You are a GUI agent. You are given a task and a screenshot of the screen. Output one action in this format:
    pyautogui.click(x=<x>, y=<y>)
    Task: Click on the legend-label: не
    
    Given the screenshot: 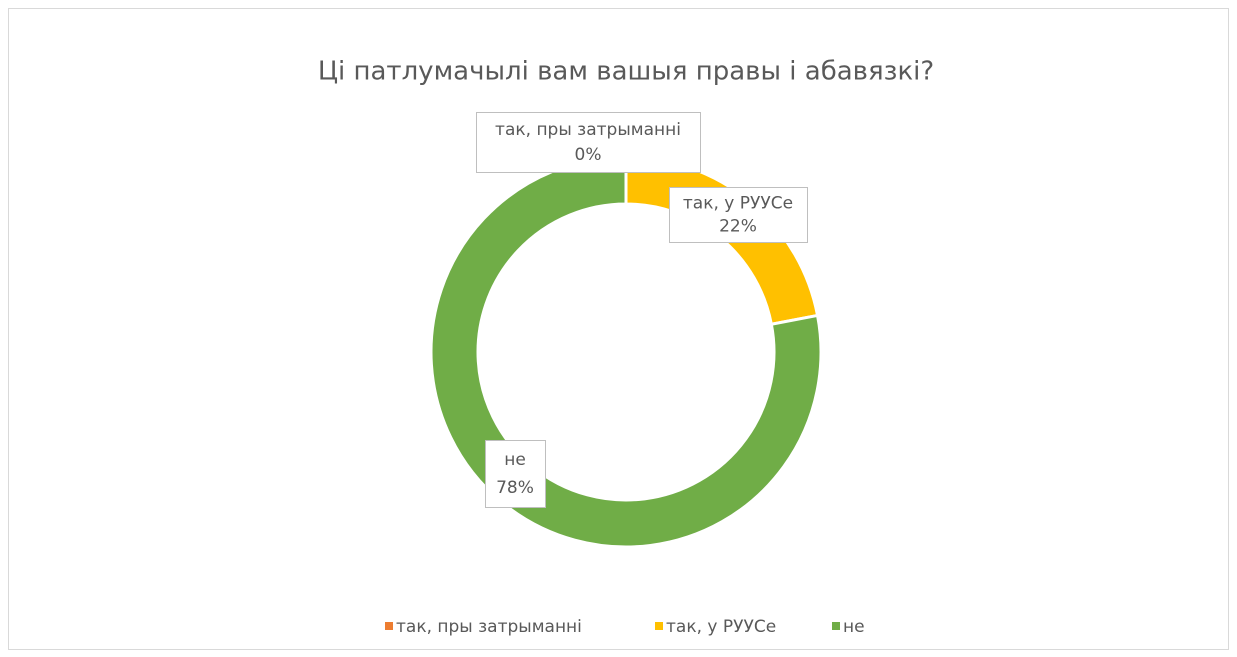 What is the action you would take?
    pyautogui.click(x=854, y=627)
    